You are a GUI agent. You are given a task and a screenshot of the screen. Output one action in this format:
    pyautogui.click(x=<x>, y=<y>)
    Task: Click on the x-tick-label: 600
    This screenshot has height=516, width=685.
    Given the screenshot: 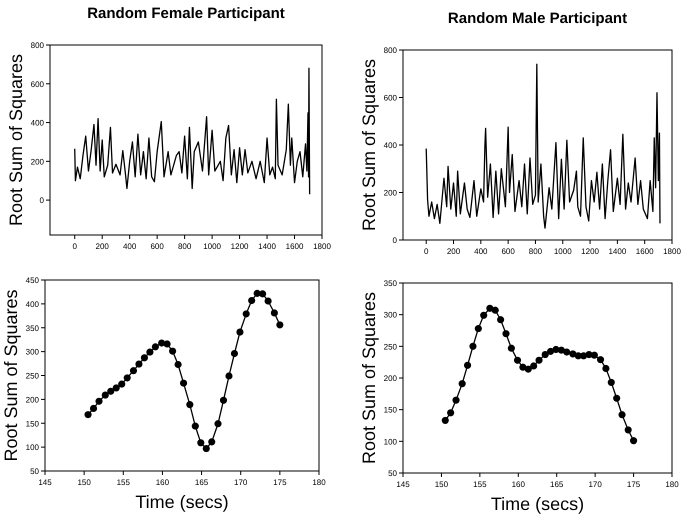 What is the action you would take?
    pyautogui.click(x=508, y=251)
    